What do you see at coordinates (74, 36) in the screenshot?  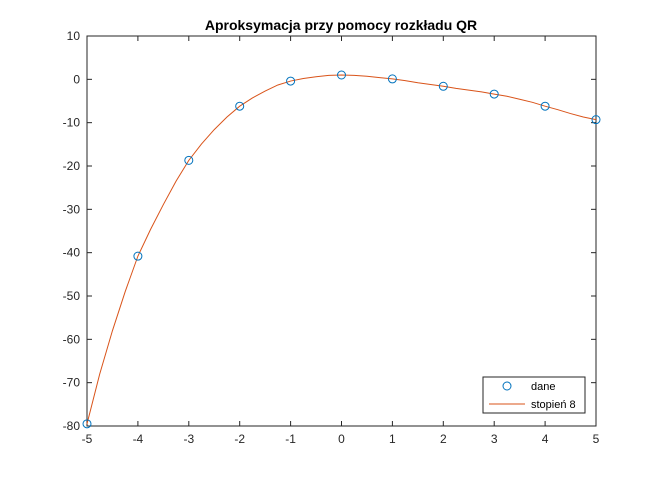 I see `y-tick-label: 10` at bounding box center [74, 36].